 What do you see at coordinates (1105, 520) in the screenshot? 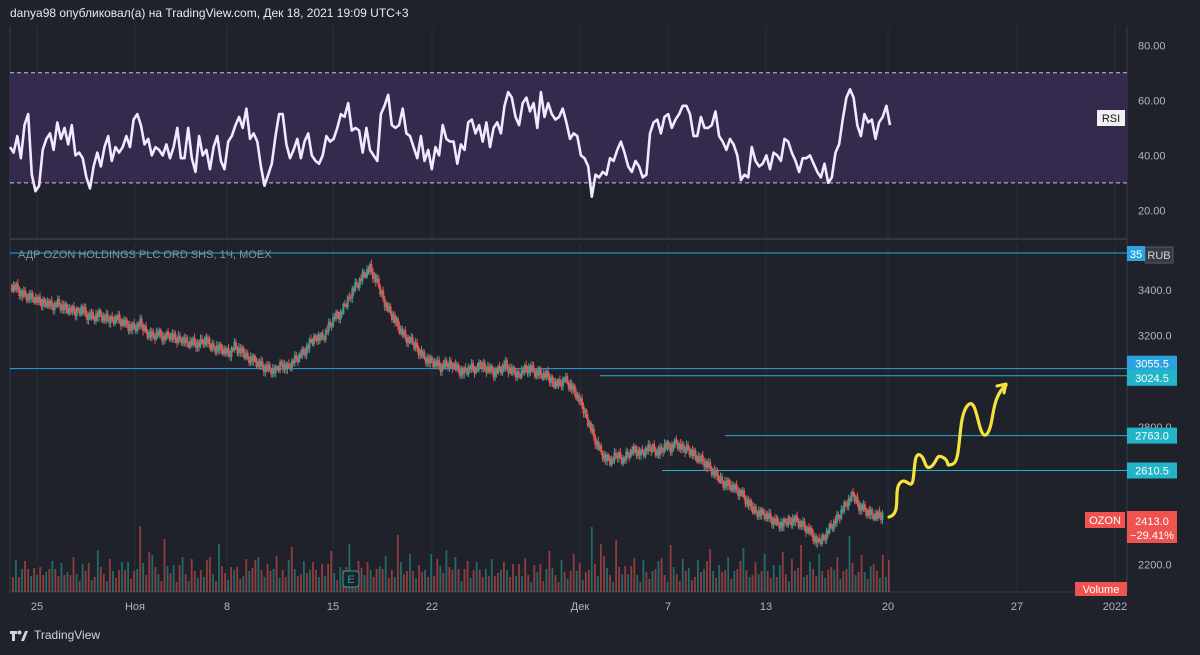
I see `symbol-tag-box` at bounding box center [1105, 520].